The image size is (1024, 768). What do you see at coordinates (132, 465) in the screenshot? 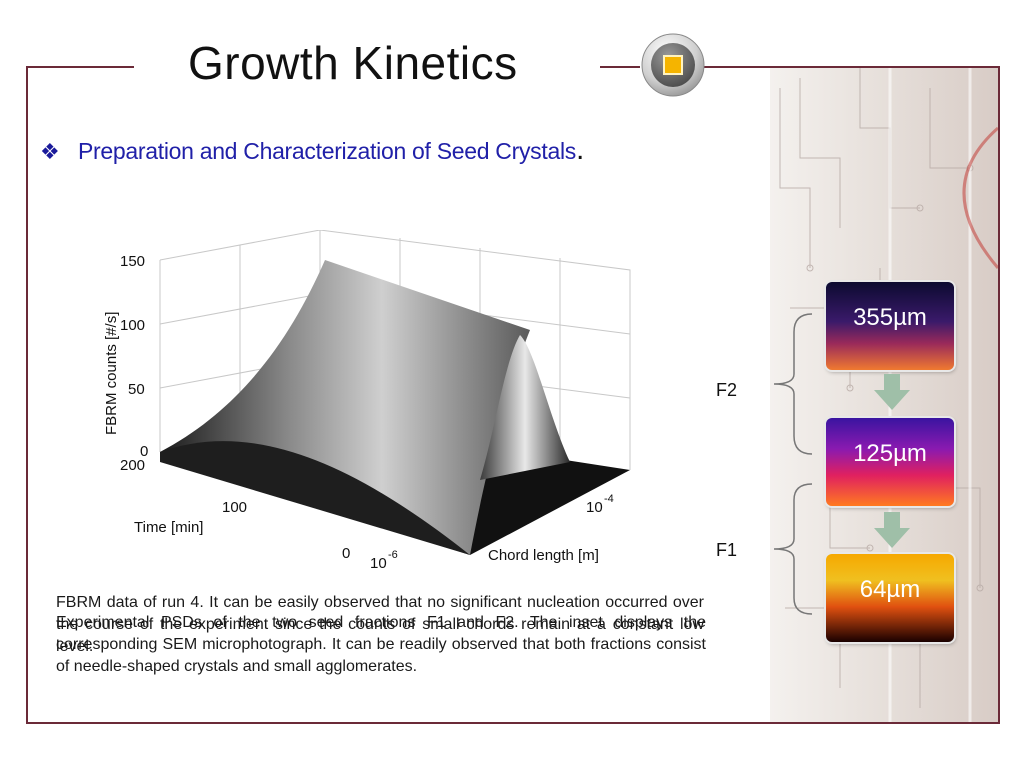
I see `time-tick: 200` at bounding box center [132, 465].